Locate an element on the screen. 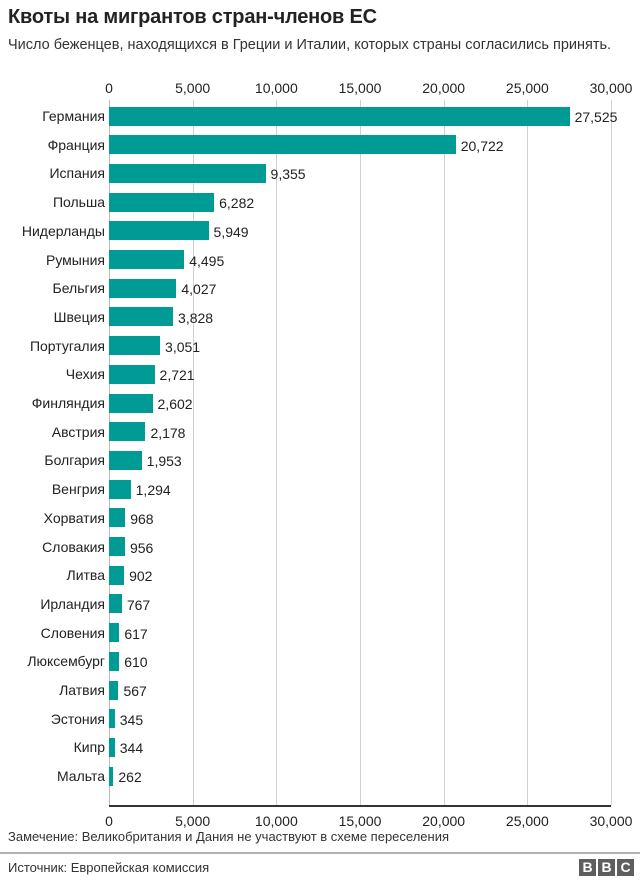 The height and width of the screenshot is (882, 640). x-axis-top-tick: 15,000 is located at coordinates (360, 88).